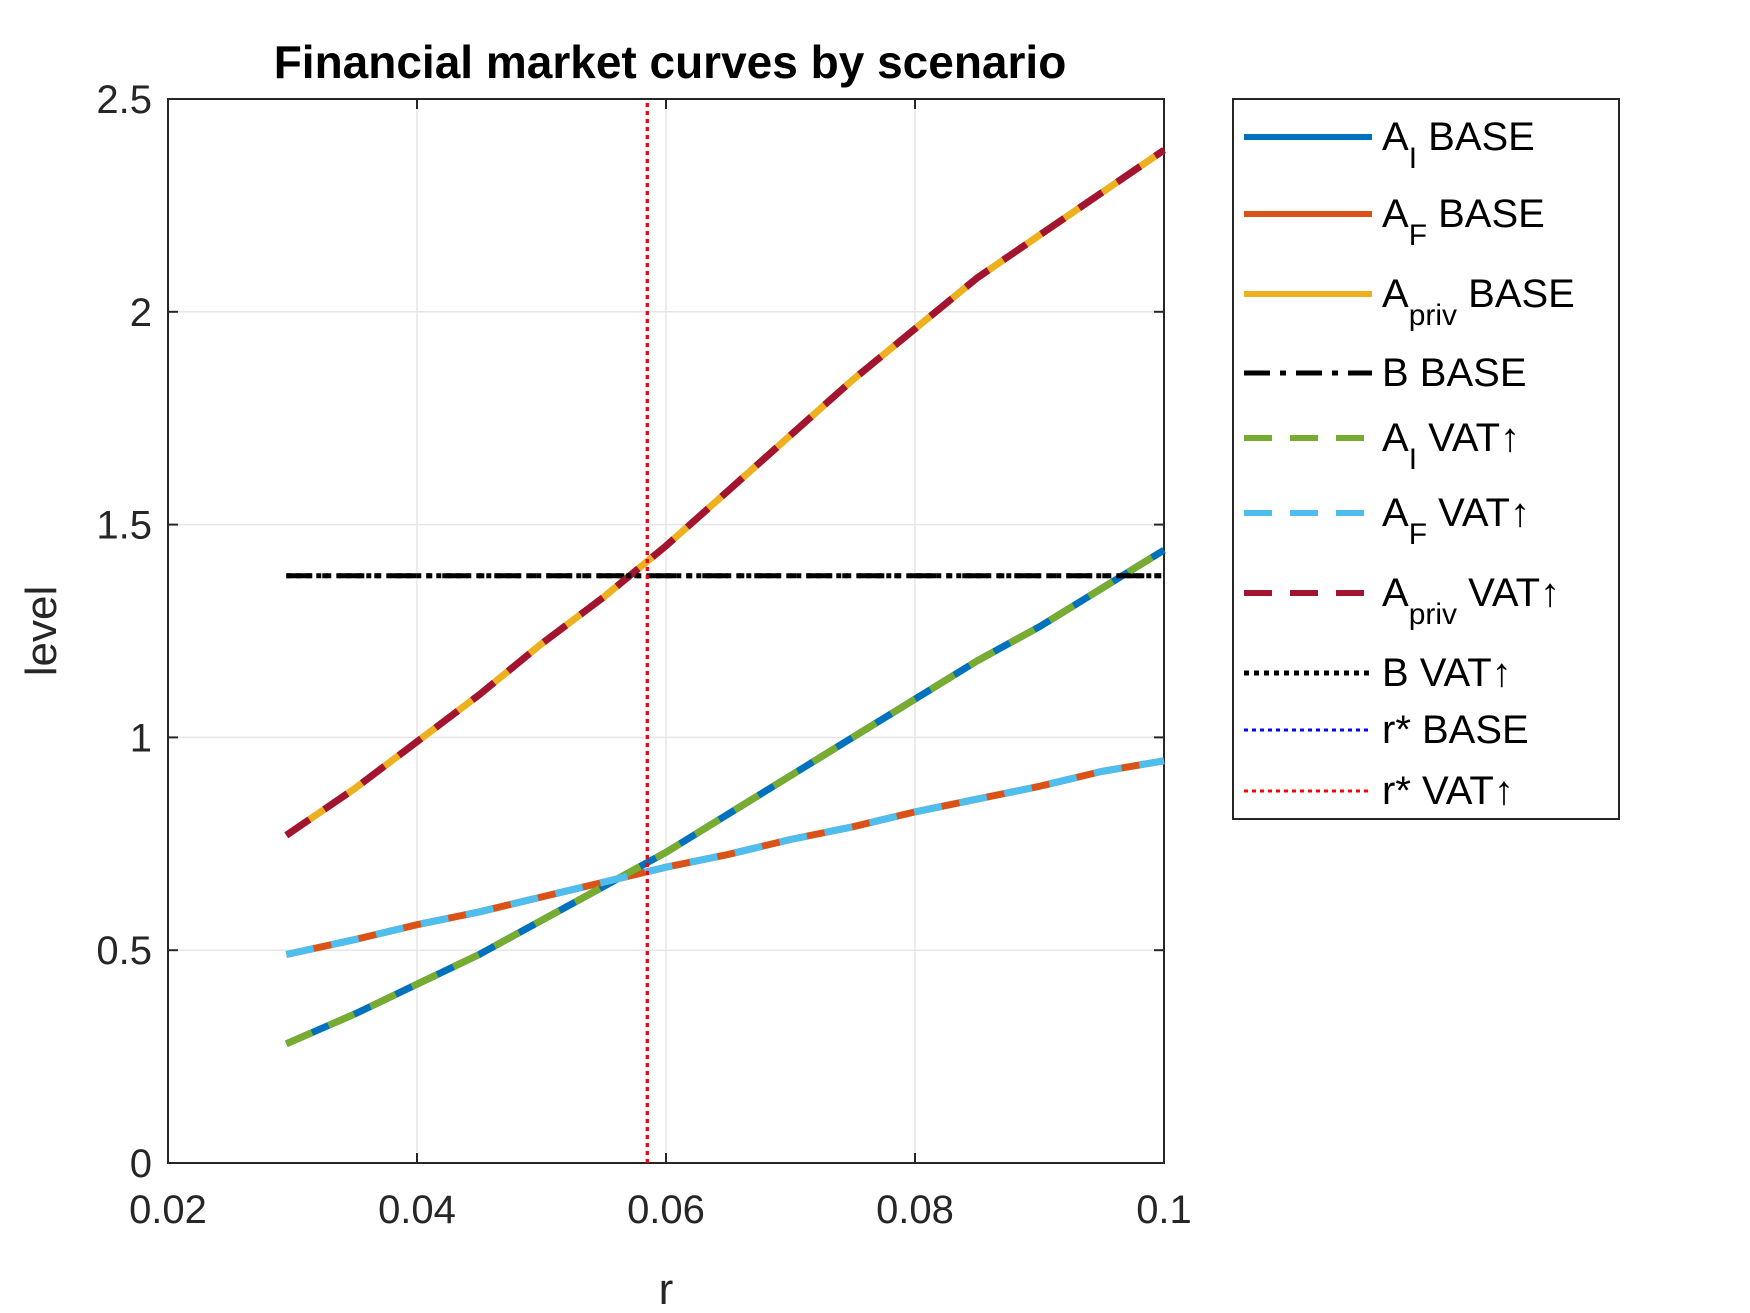 The width and height of the screenshot is (1750, 1313). What do you see at coordinates (1471, 601) in the screenshot?
I see `legend-label-apriv_vat: Apriv VAT↑` at bounding box center [1471, 601].